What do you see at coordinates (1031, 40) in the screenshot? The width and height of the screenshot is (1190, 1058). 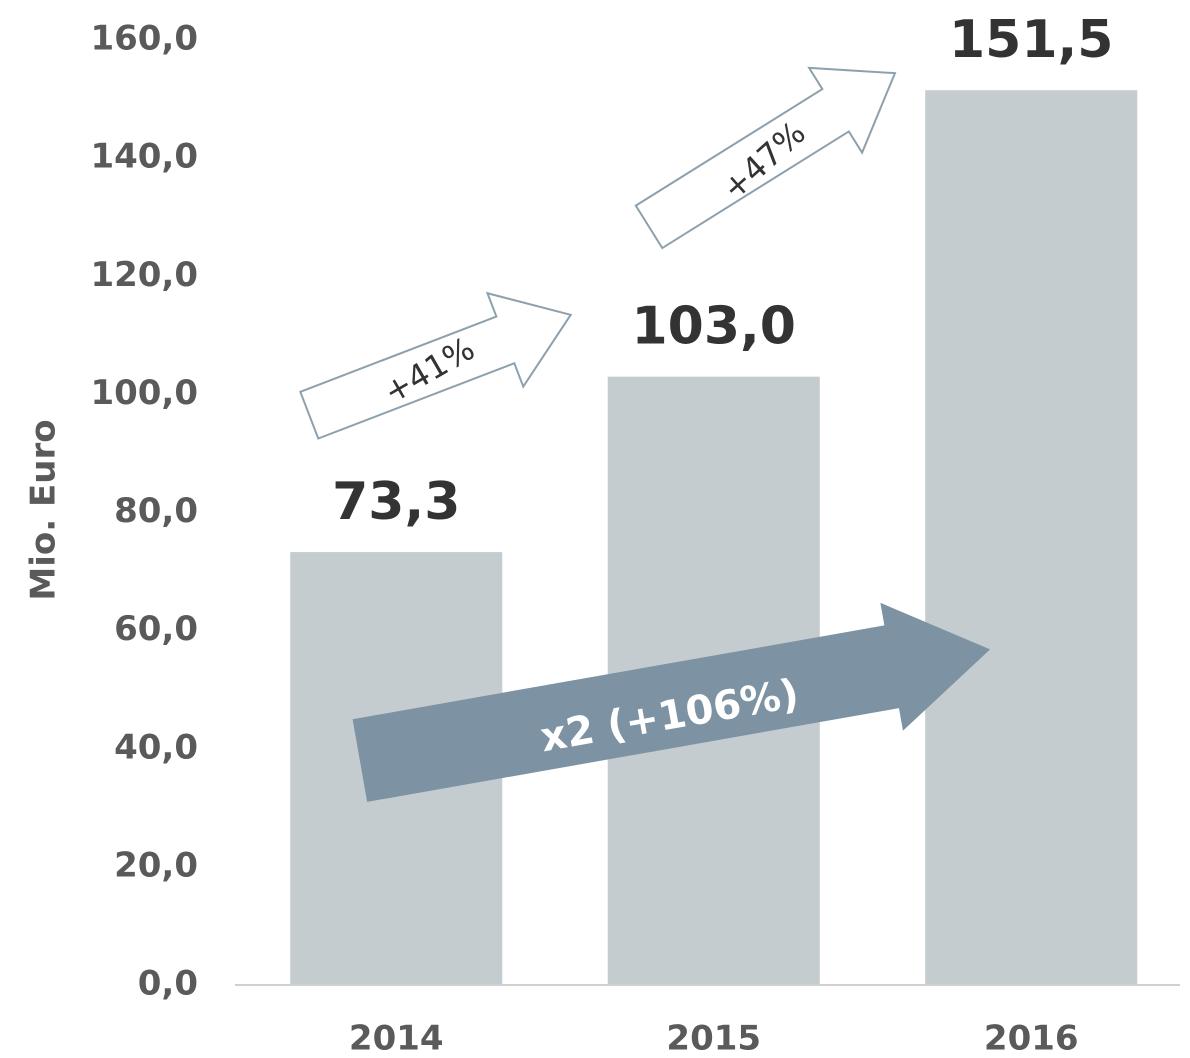 I see `value-label: 151,5` at bounding box center [1031, 40].